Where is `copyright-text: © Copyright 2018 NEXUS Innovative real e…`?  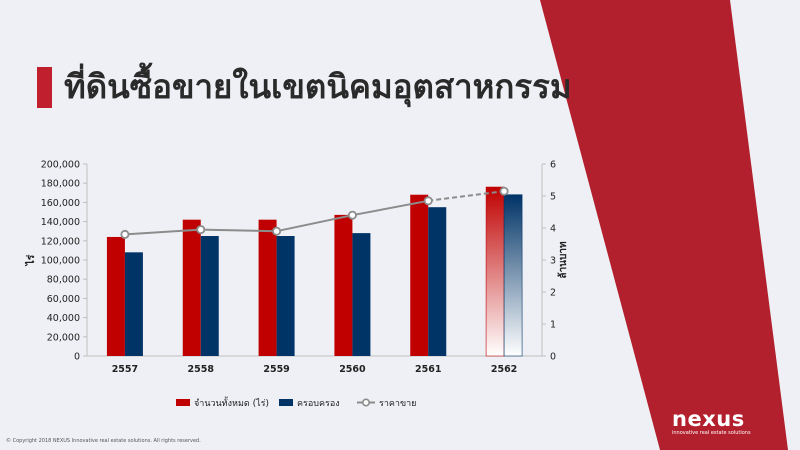 copyright-text: © Copyright 2018 NEXUS Innovative real e… is located at coordinates (103, 441).